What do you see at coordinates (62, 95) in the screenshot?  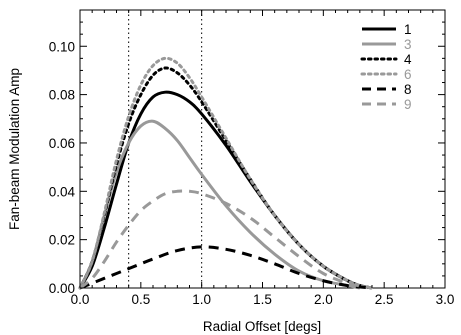 I see `y-tick-label: 0.08` at bounding box center [62, 95].